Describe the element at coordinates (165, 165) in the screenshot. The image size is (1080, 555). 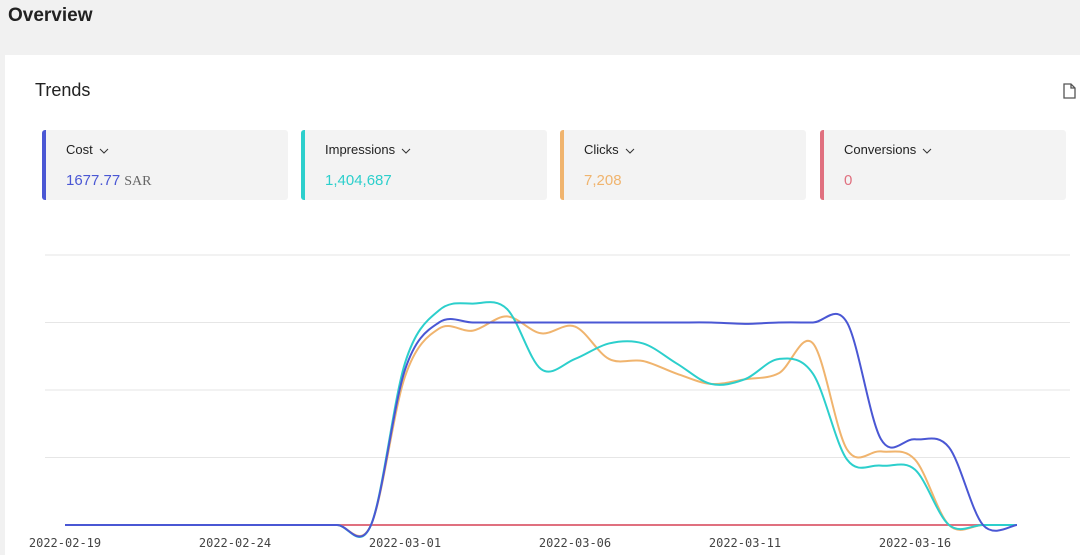
I see `metric-tile: Cost 1677.77 SAR` at that location.